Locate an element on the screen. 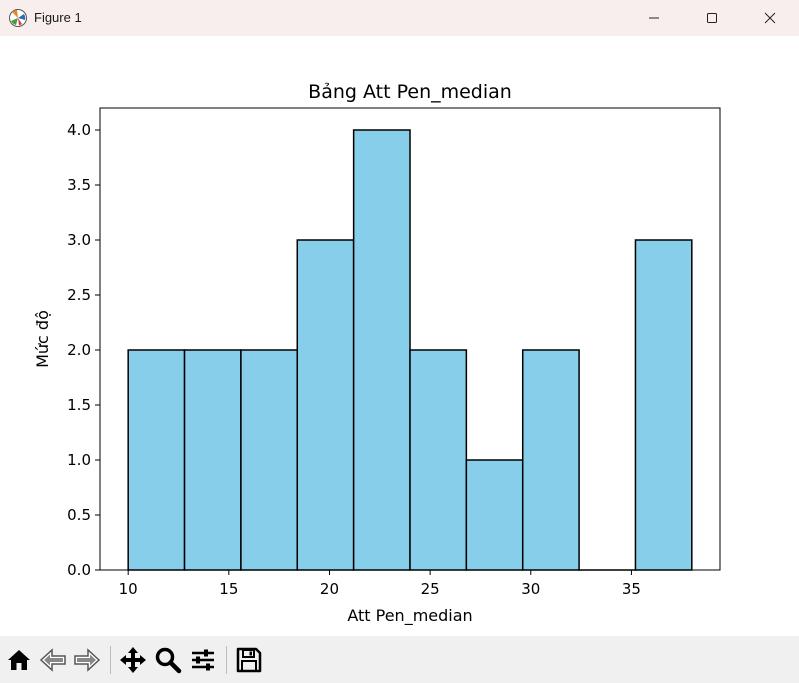  minimize-button is located at coordinates (654, 18).